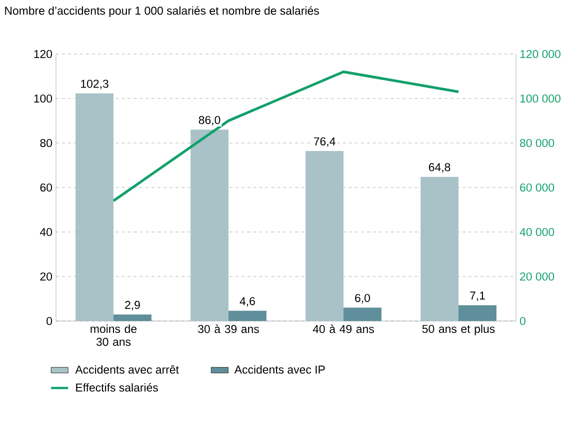 The image size is (586, 430). Describe the element at coordinates (49, 321) in the screenshot. I see `y-tick-label: 0` at that location.